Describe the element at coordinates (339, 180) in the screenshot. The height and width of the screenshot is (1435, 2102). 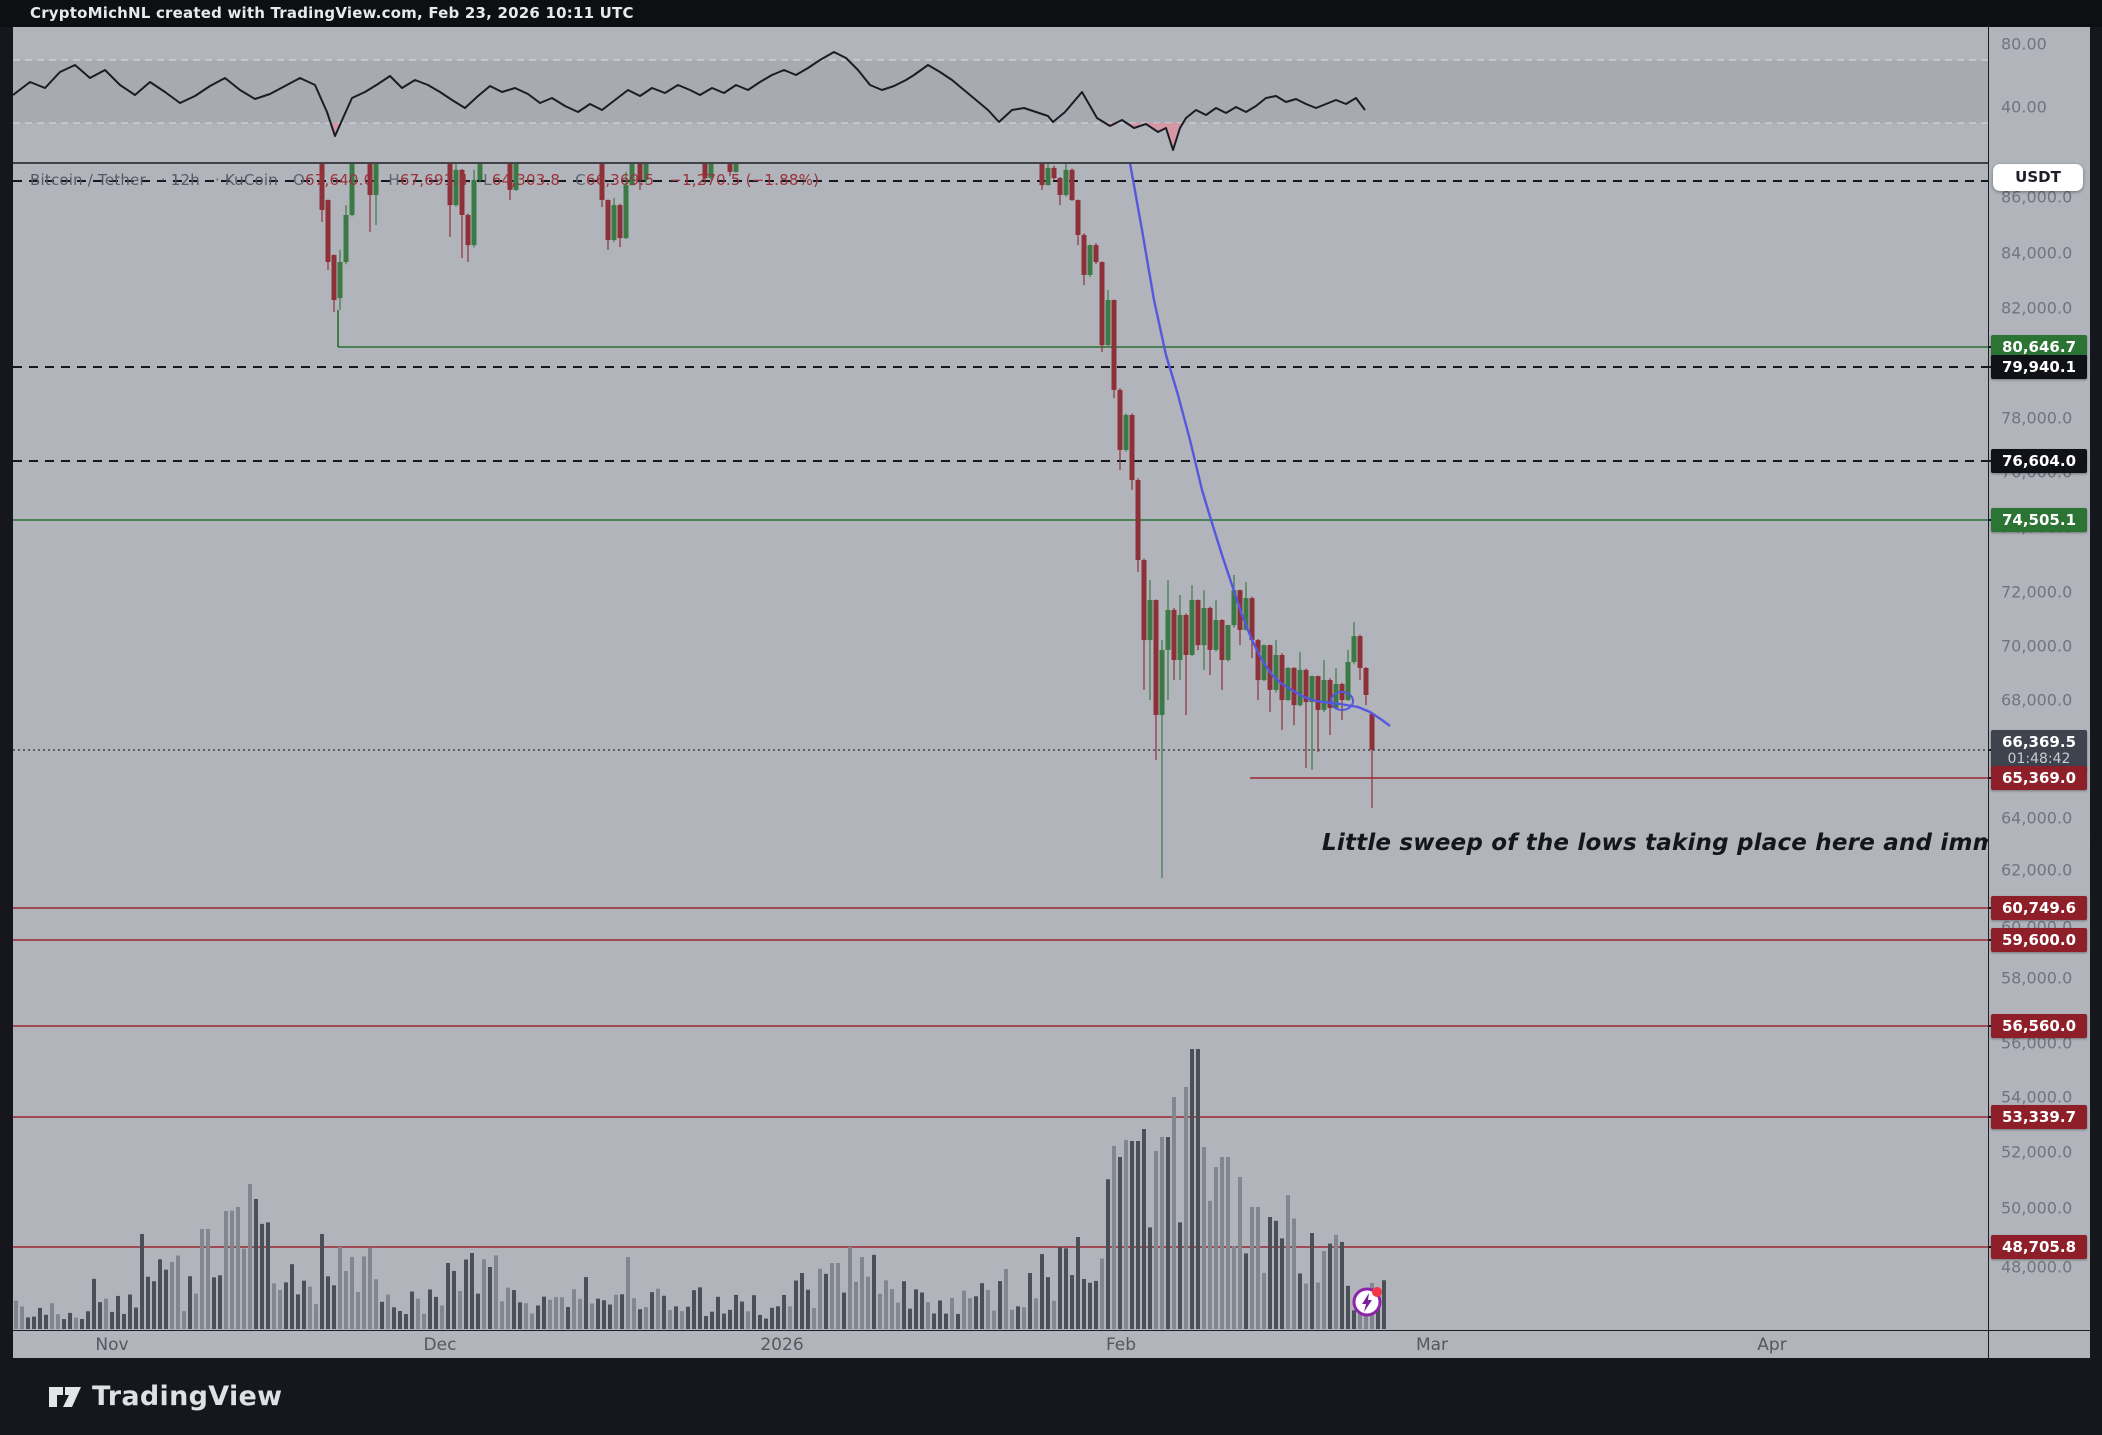
I see `open-value: 67,640.0` at that location.